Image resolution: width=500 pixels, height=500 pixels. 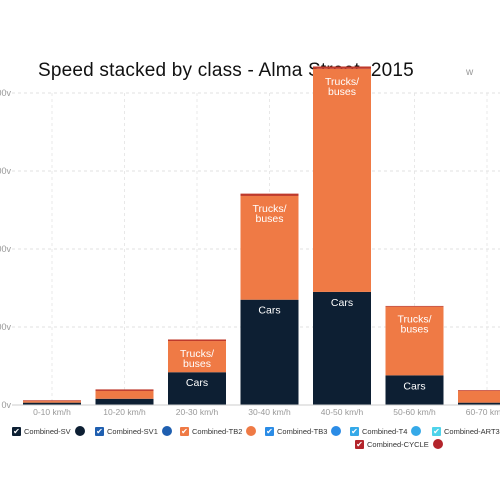 I want to click on legend-item: ✔ Combined-TB3, so click(x=303, y=431).